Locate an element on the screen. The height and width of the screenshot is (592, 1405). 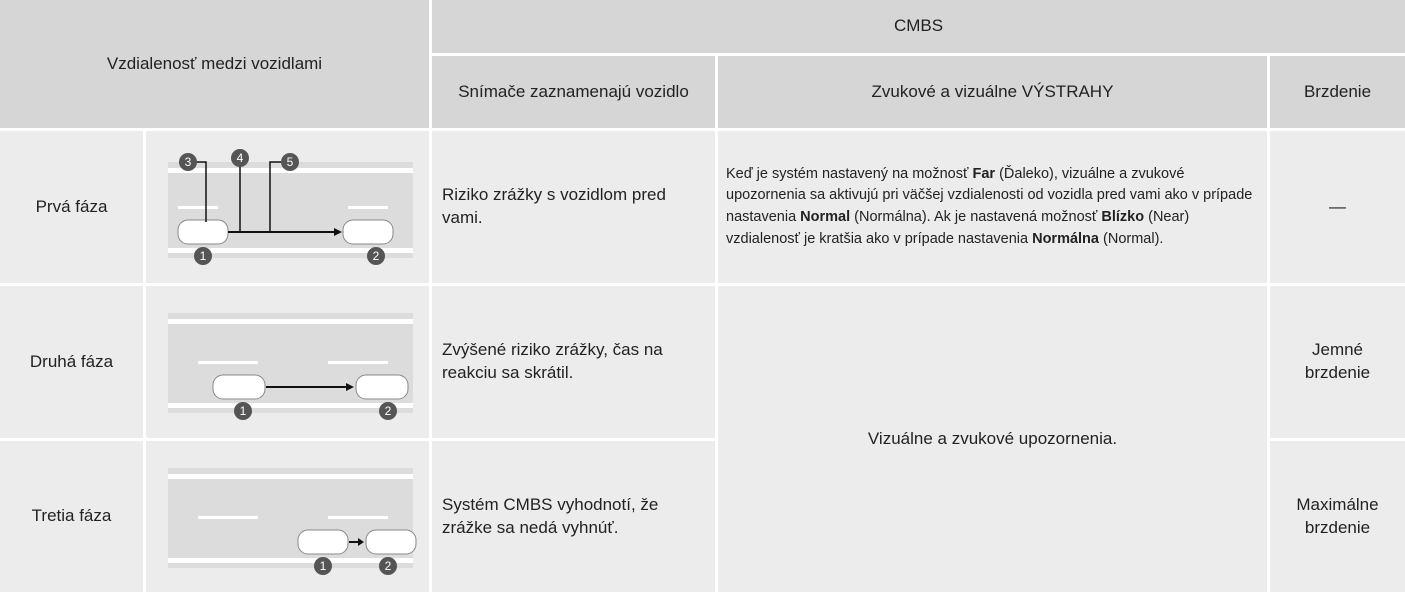
header-warnings: Zvukové a vizuálne VÝSTRAHY is located at coordinates (992, 92).